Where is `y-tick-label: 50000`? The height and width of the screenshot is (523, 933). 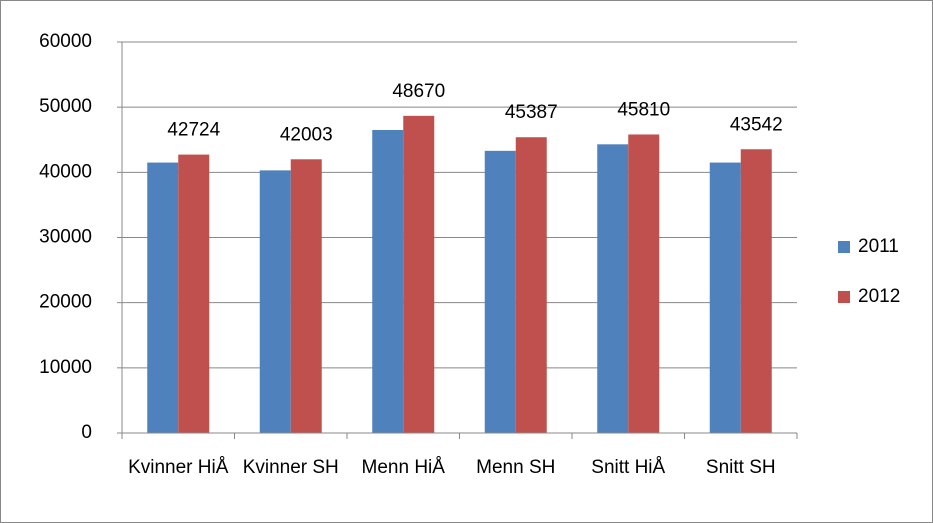 y-tick-label: 50000 is located at coordinates (65, 106).